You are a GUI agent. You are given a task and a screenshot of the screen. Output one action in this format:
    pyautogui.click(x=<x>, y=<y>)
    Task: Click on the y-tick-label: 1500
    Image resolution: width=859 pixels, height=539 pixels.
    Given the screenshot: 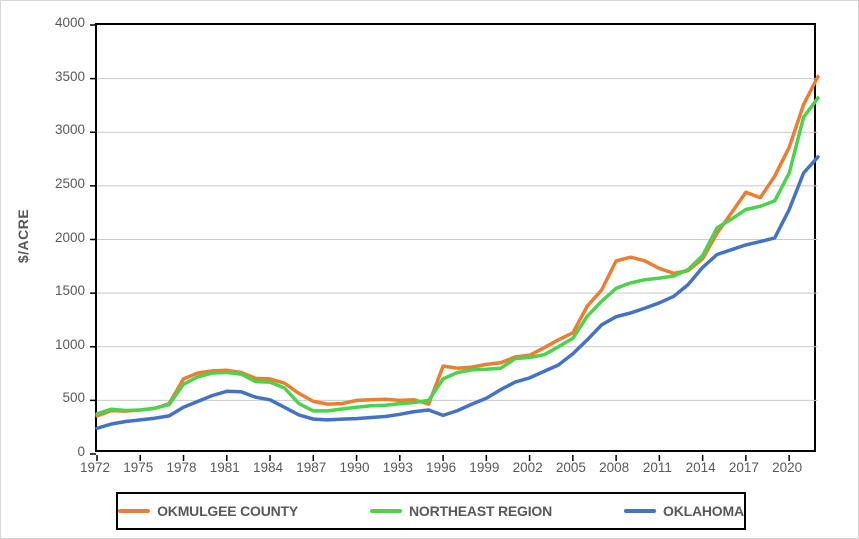 What is the action you would take?
    pyautogui.click(x=69, y=291)
    